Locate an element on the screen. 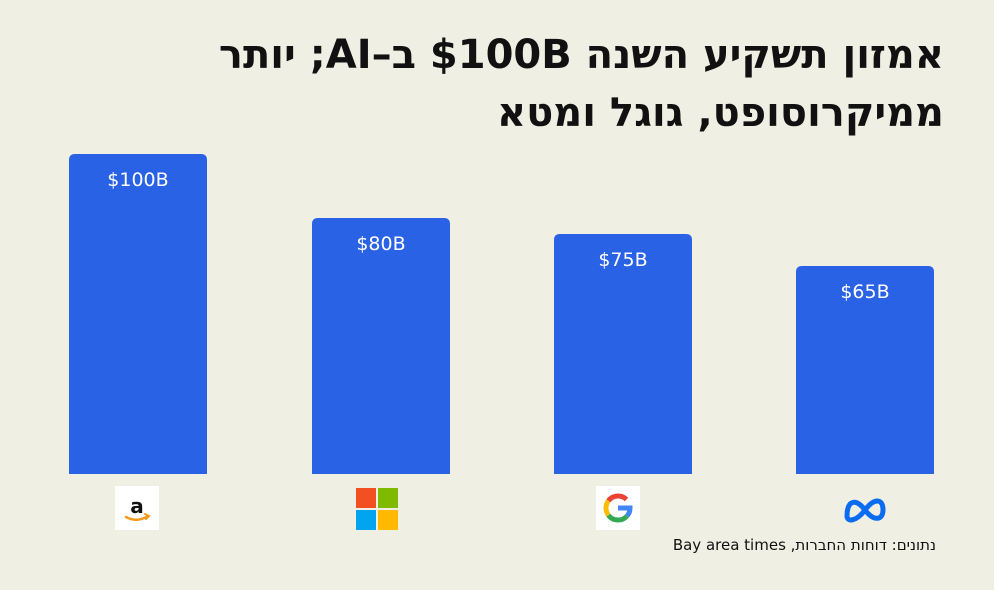  microsoft-logo-icon is located at coordinates (378, 510).